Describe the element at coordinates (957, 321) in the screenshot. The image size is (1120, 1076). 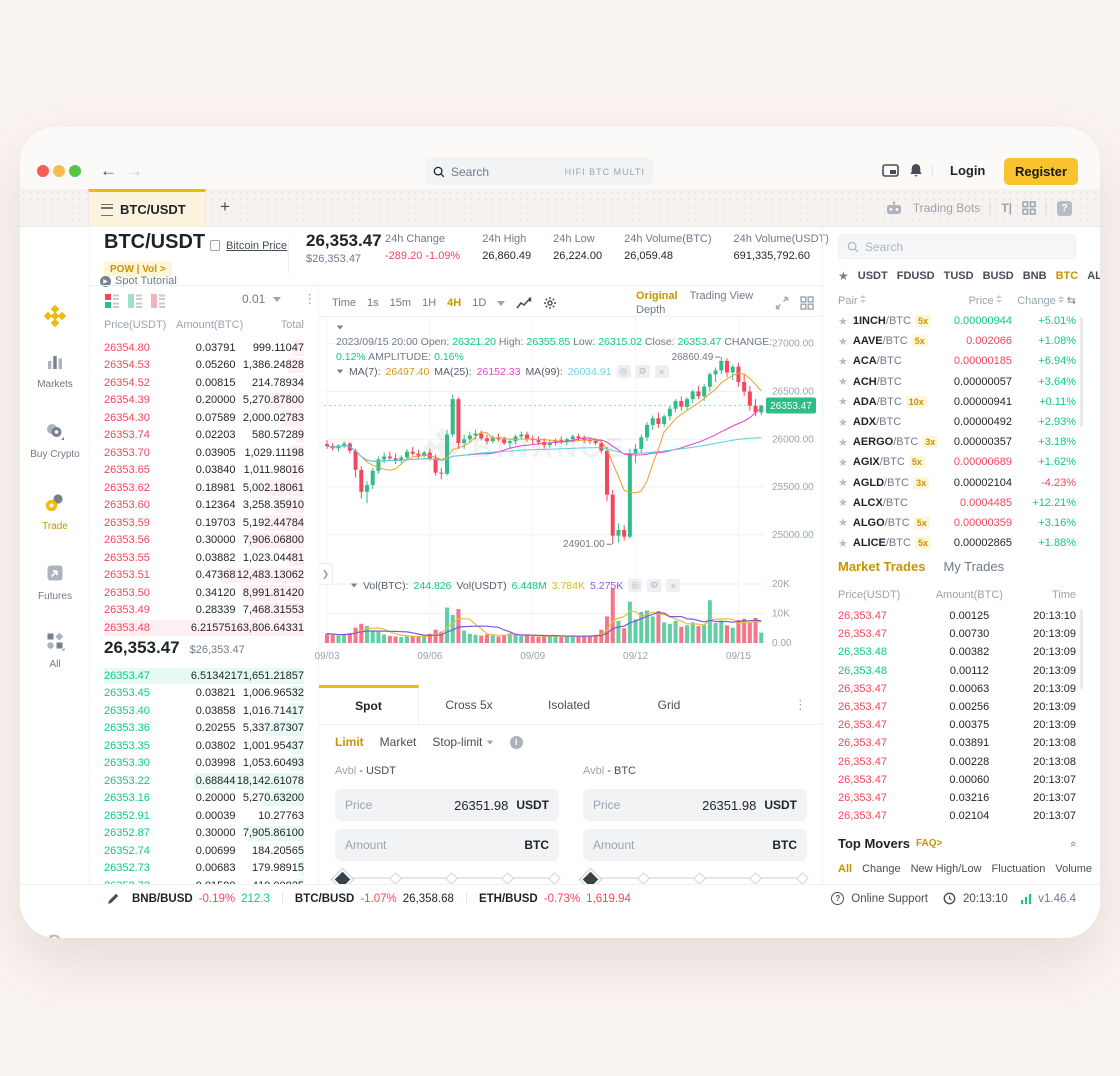
I see `pair-row-1inch: ★ 1INCH/BTC 5x 0.00000944 +5.01%` at that location.